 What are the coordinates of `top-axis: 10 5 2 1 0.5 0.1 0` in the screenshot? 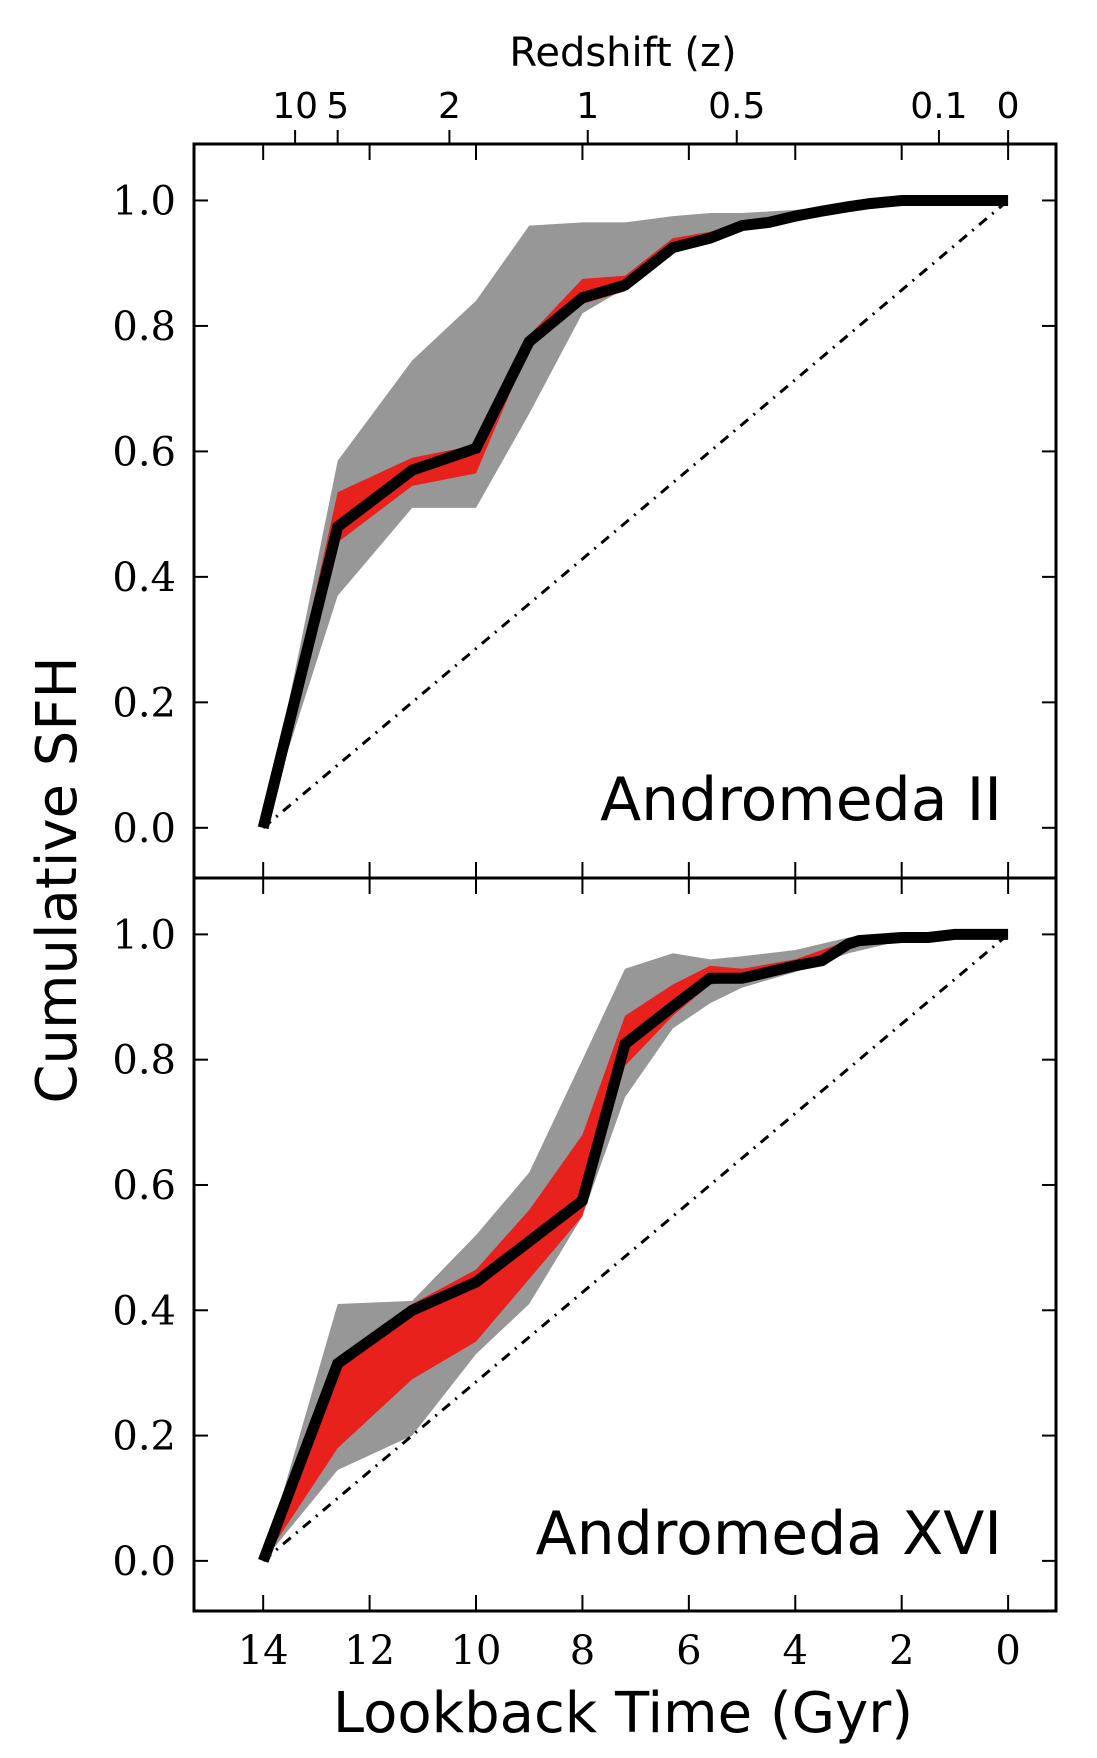 It's located at (646, 115).